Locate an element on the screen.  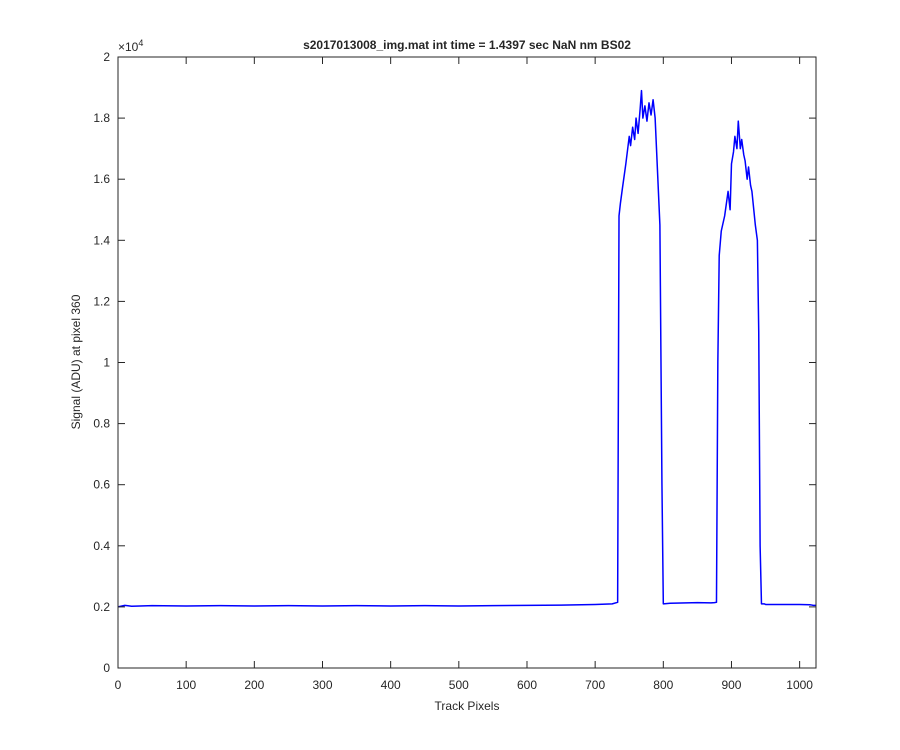
x-tick-label: 1000 is located at coordinates (799, 685).